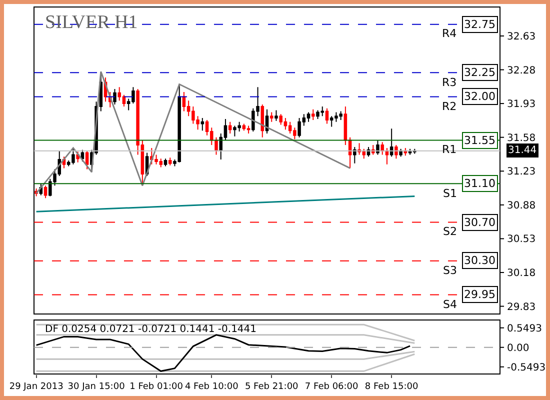 The width and height of the screenshot is (550, 400). Describe the element at coordinates (151, 329) in the screenshot. I see `chart-title: DF 0.0254 0.0721 -0.0721 0.1441 -0.1441` at that location.